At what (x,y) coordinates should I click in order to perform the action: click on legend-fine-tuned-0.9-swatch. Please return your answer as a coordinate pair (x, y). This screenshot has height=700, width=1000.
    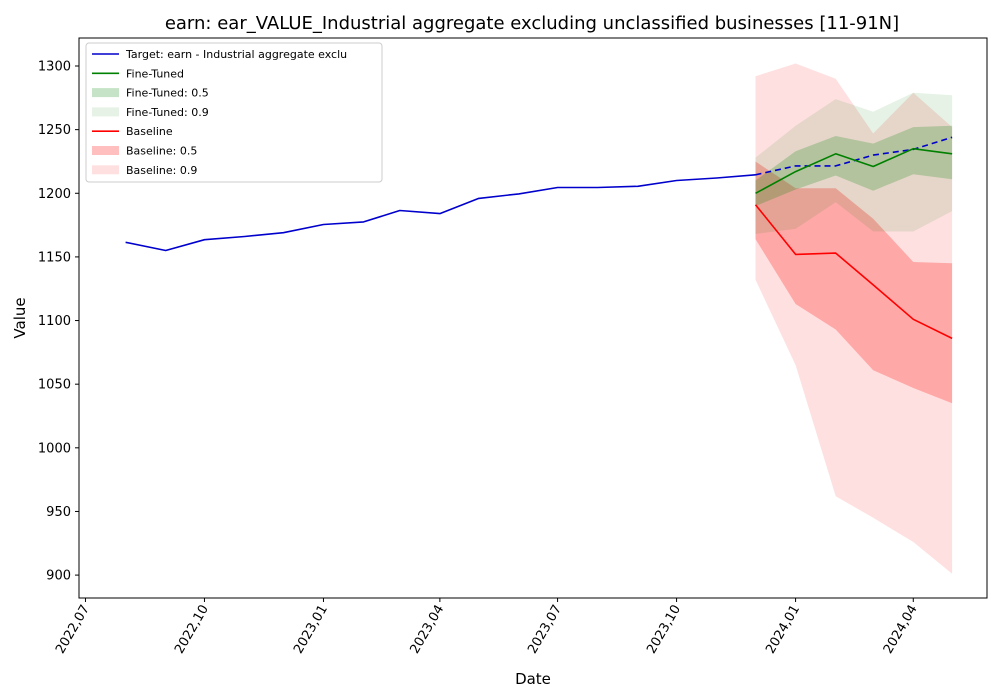
    Looking at the image, I should click on (105, 112).